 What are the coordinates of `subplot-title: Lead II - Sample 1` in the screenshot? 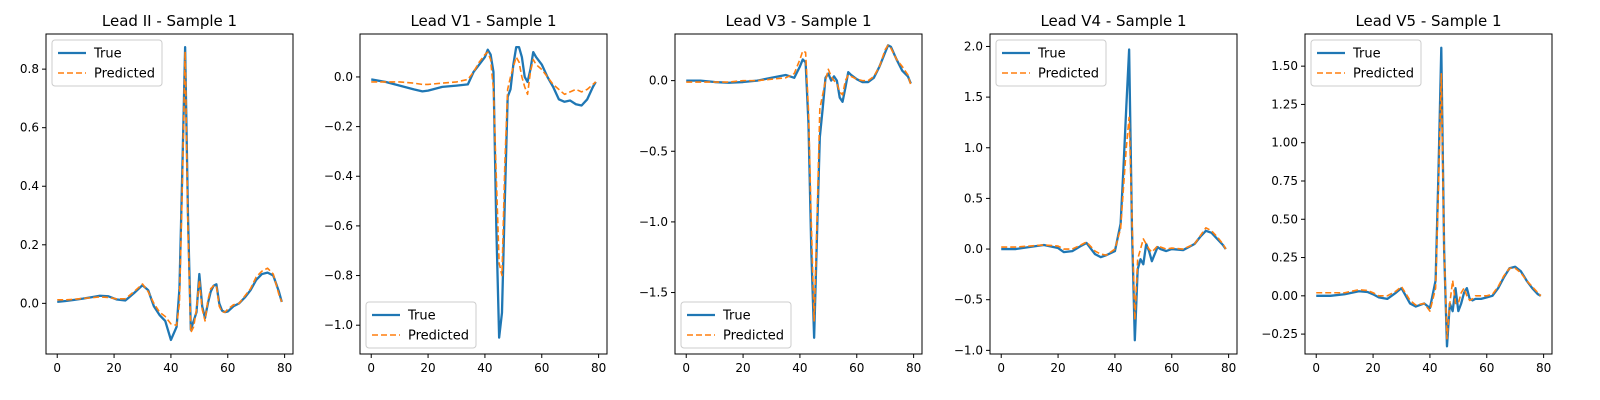 It's located at (169, 21).